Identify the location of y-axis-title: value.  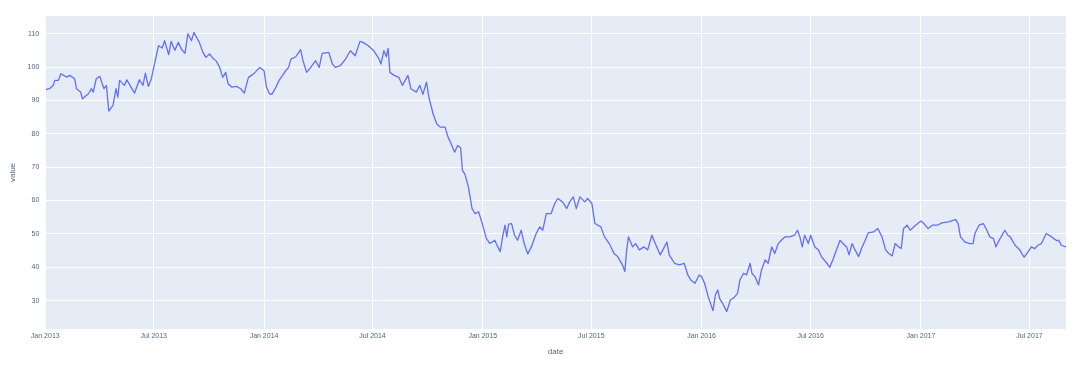
(12, 172).